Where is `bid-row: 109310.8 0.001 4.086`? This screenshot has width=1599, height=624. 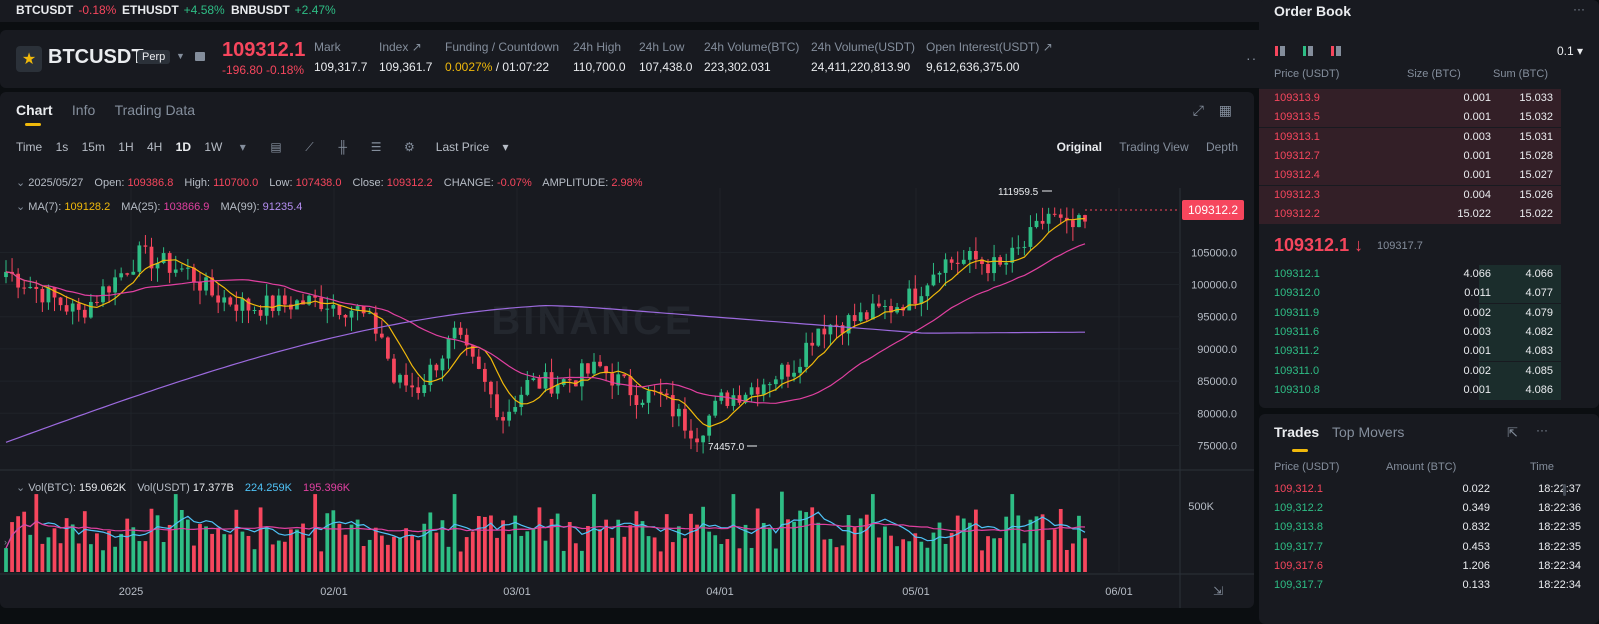
bid-row: 109310.8 0.001 4.086 is located at coordinates (1410, 390).